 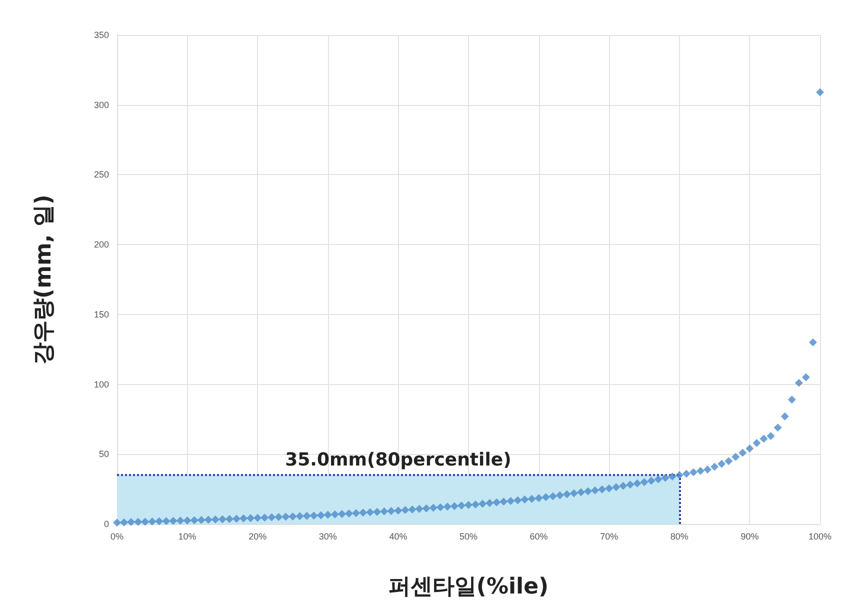 What do you see at coordinates (117, 537) in the screenshot?
I see `x-tick-label: 0%` at bounding box center [117, 537].